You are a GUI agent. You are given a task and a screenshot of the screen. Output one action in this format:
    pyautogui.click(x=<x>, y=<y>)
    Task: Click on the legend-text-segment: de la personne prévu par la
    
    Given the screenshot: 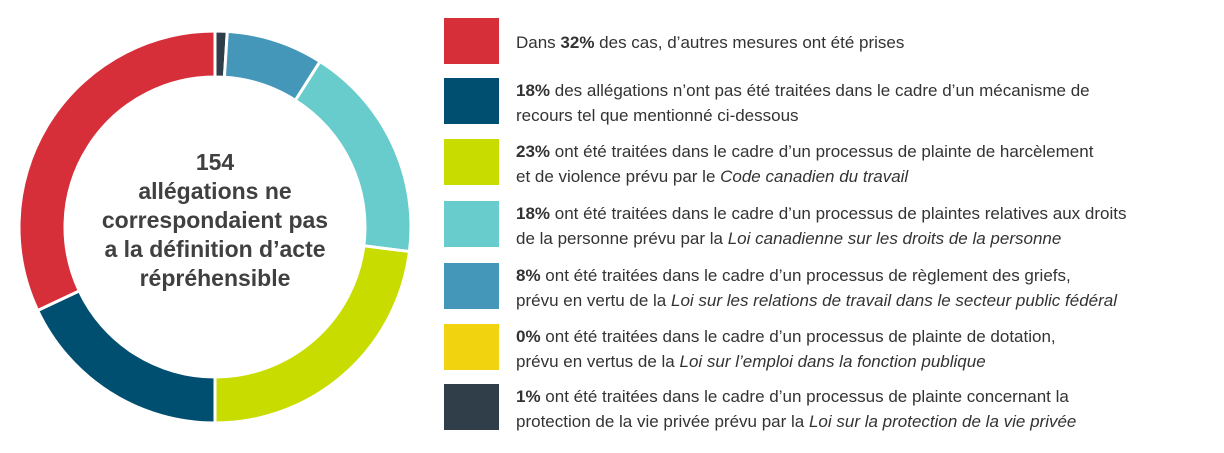 What is the action you would take?
    pyautogui.click(x=622, y=238)
    